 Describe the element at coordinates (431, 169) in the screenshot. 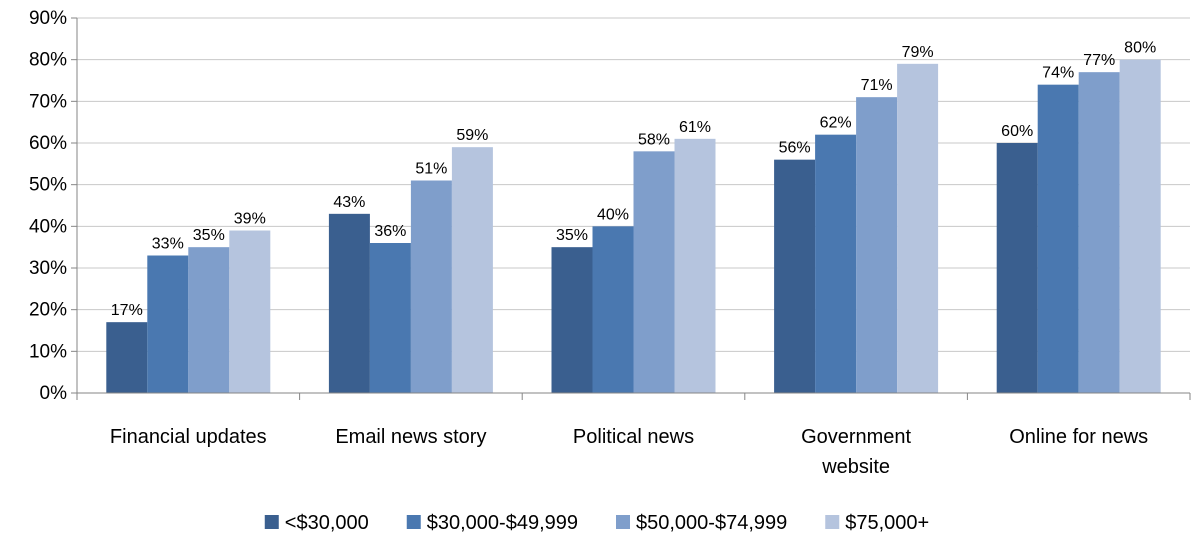

I see `data-label-1-2: 51%` at that location.